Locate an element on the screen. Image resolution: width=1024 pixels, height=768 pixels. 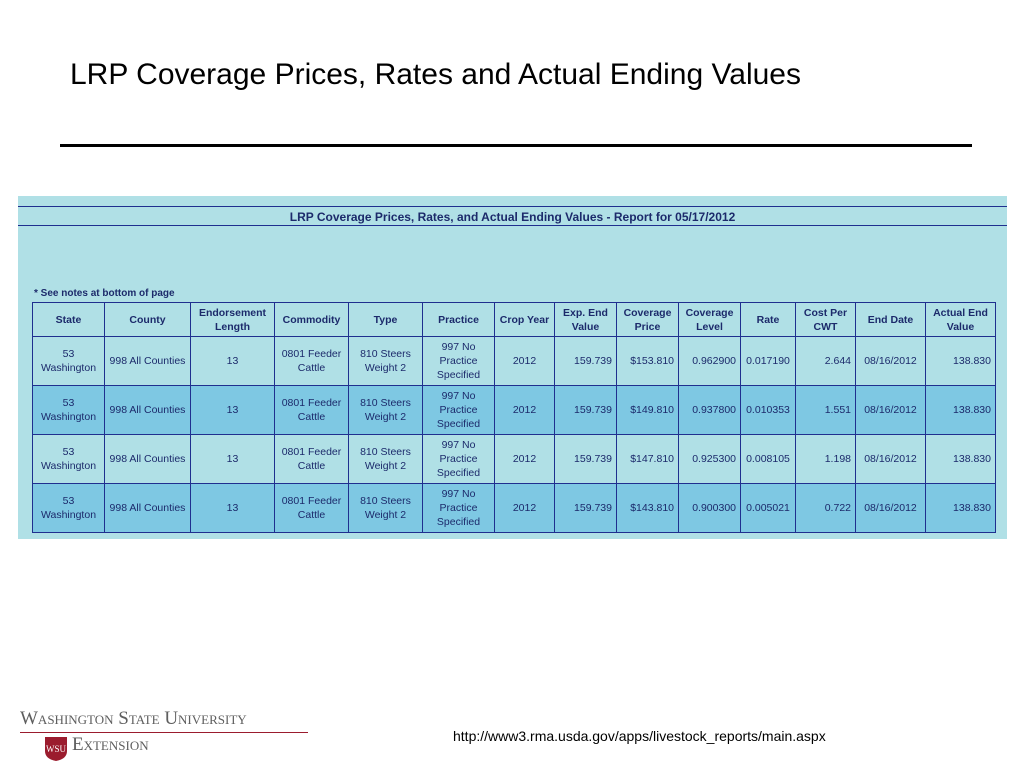
column-header: End Date is located at coordinates (890, 319).